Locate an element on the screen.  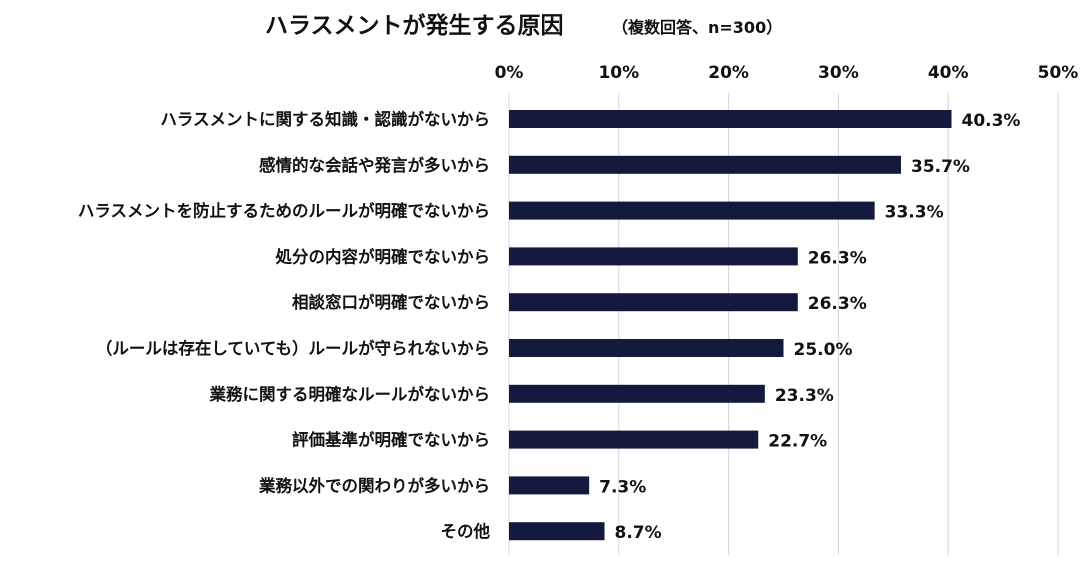
x-tick-label: 20% is located at coordinates (728, 73).